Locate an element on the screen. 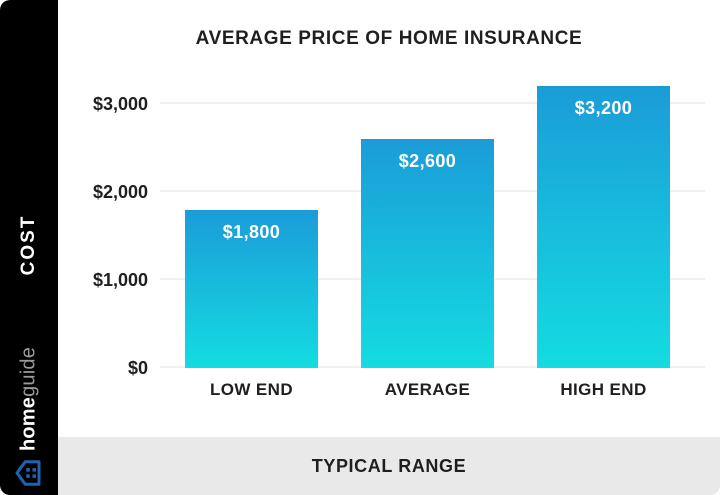 The image size is (720, 495). bar-value-low-end: $1,800 is located at coordinates (251, 231).